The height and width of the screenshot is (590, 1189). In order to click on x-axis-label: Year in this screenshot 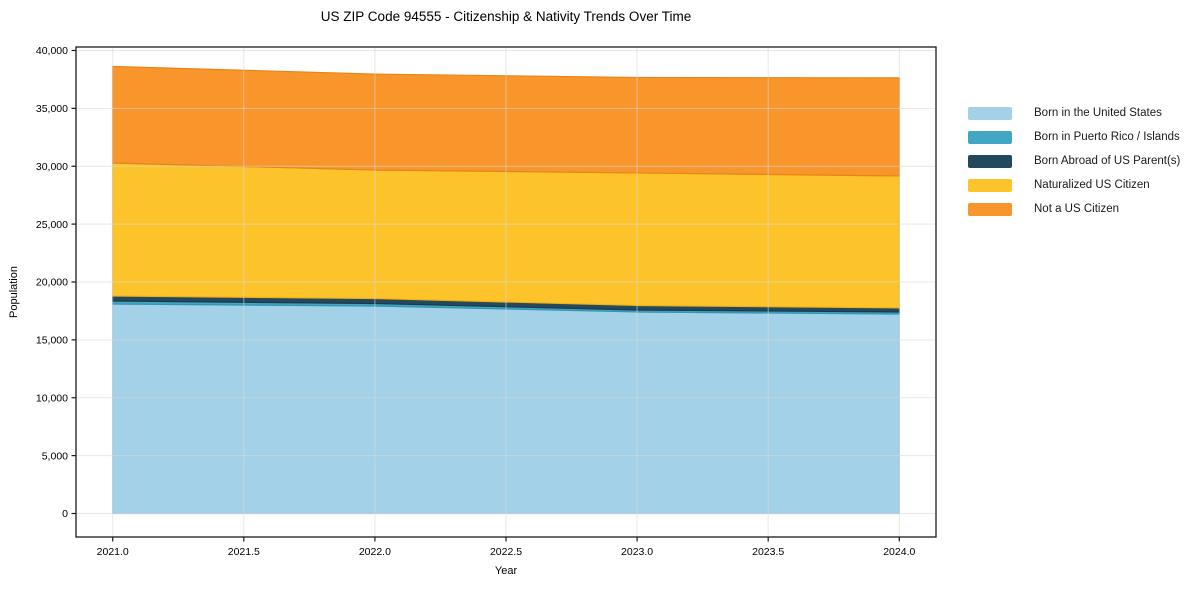, I will do `click(506, 571)`.